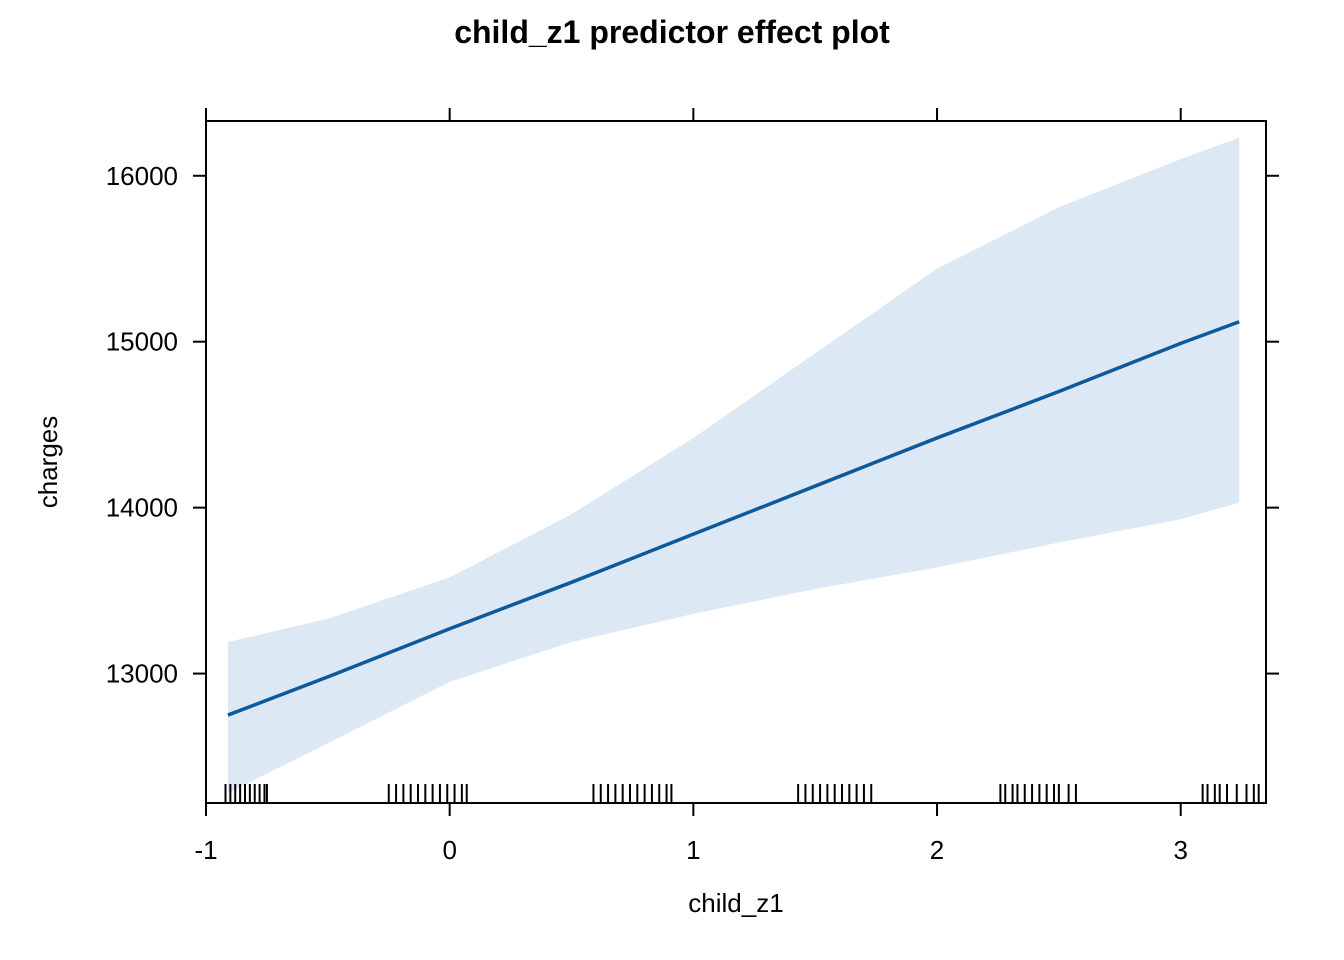 Image resolution: width=1344 pixels, height=960 pixels. Describe the element at coordinates (142, 674) in the screenshot. I see `y-tick-label: 13000` at that location.